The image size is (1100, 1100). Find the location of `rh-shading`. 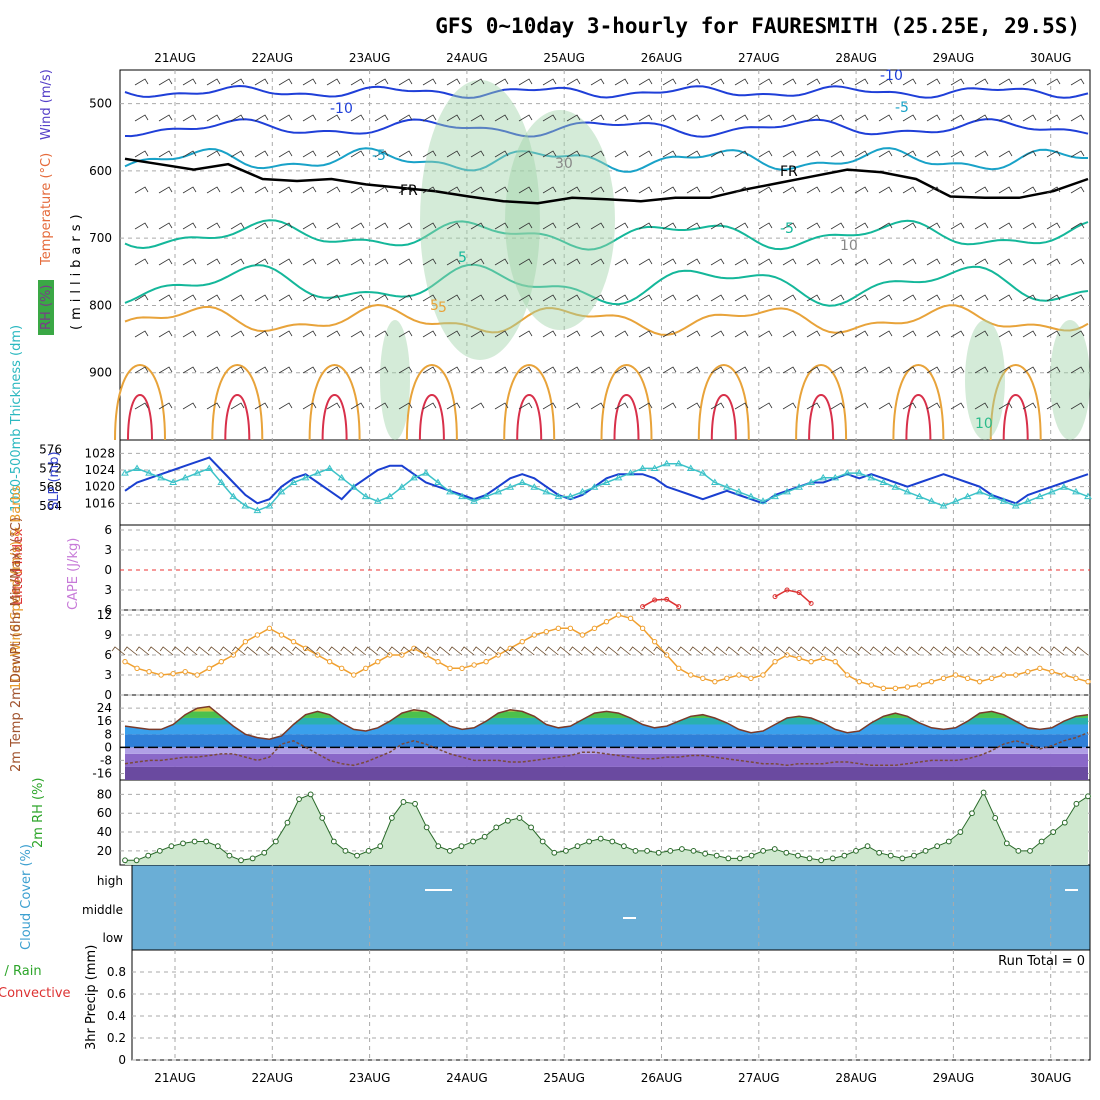

rh-shading is located at coordinates (480, 220).